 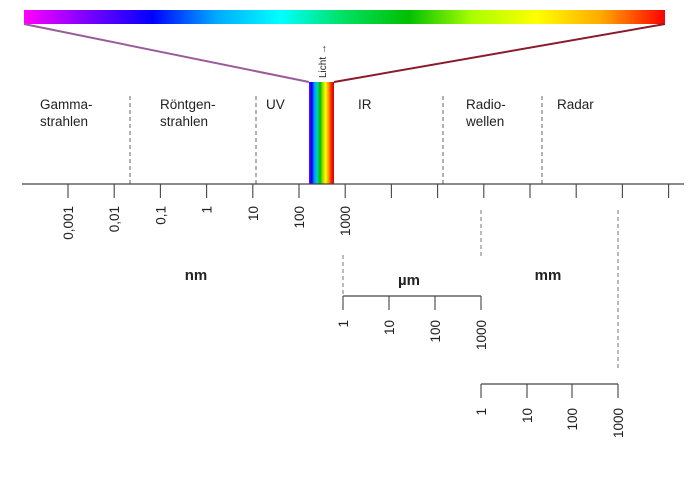 I want to click on region-label-uv: UV, so click(x=275, y=104).